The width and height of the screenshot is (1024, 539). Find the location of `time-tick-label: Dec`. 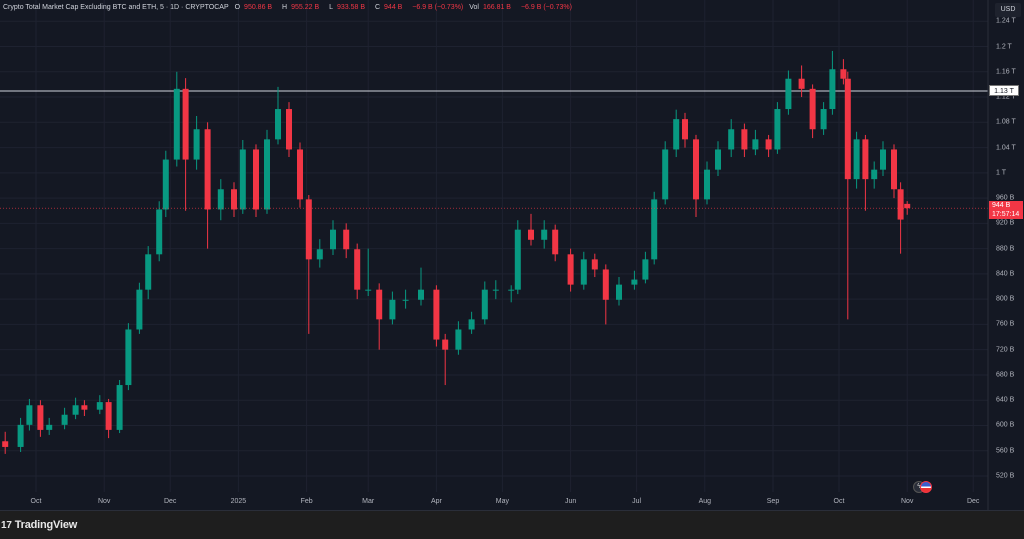

time-tick-label: Dec is located at coordinates (973, 501).